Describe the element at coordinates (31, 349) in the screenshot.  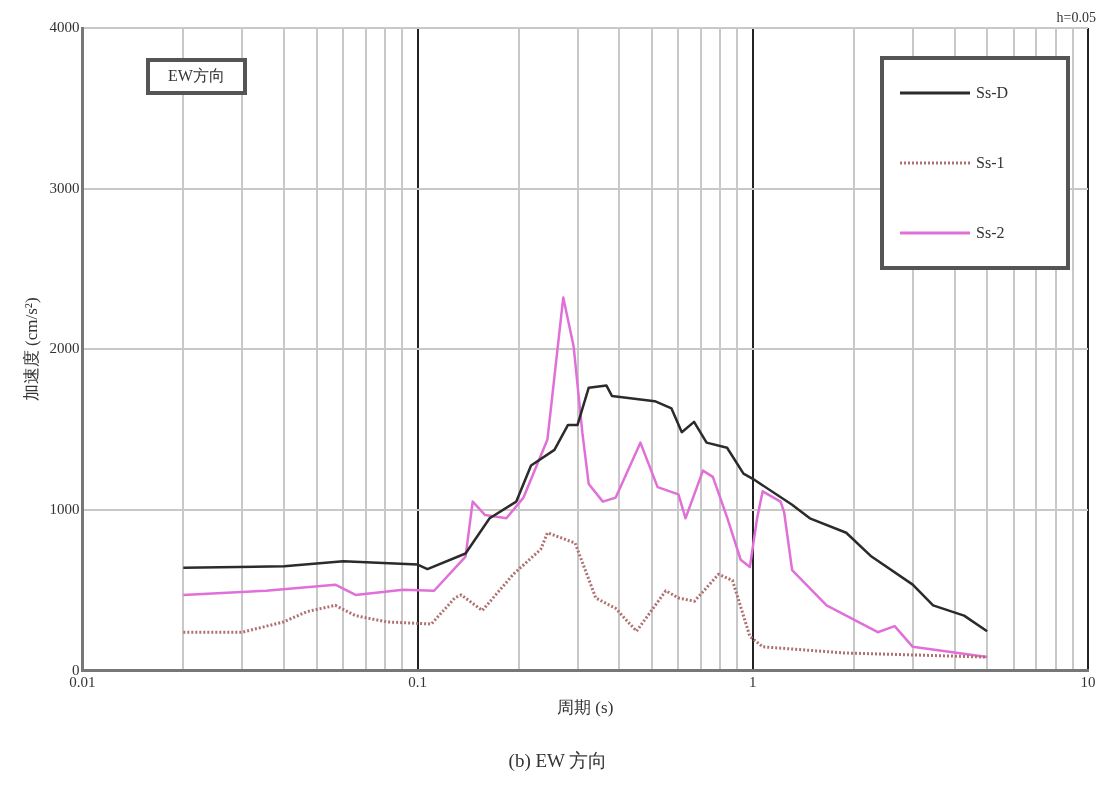
I see `y-axis-title: 加速度 (cm/s²)` at that location.